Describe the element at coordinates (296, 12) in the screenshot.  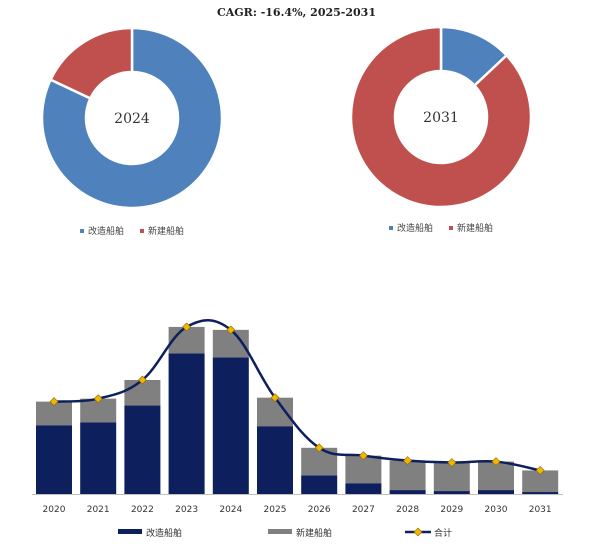
I see `chart-title: CAGR: -16.4%, 2025-2031` at that location.